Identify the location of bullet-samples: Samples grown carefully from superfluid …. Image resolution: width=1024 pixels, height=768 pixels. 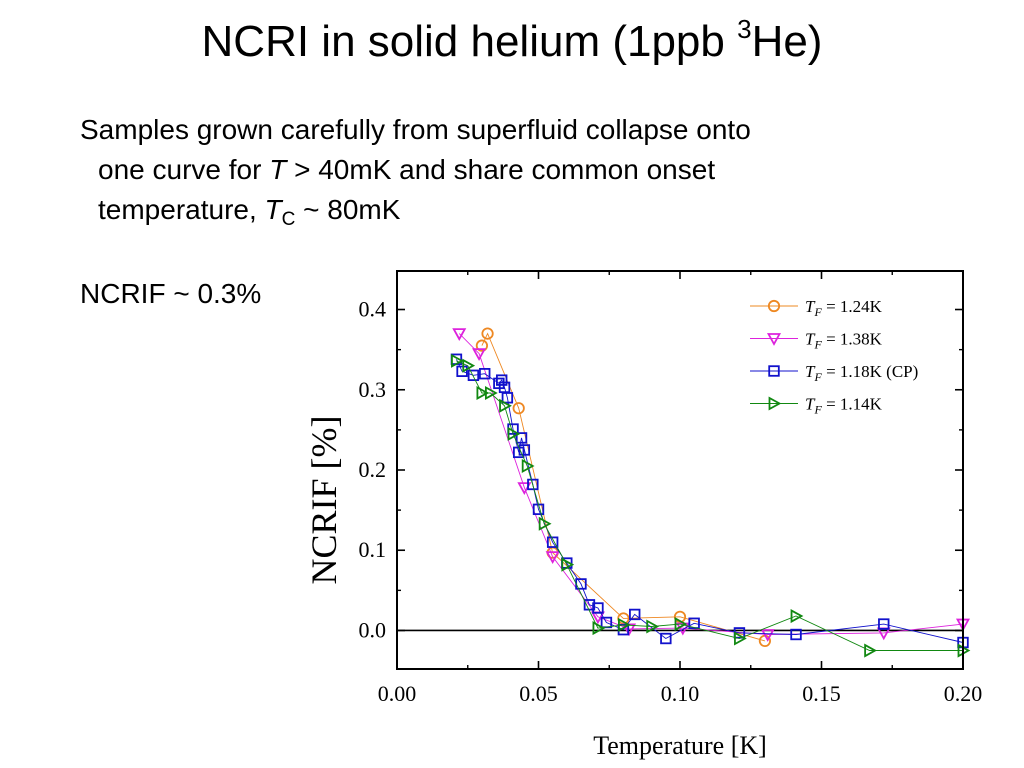
(510, 170).